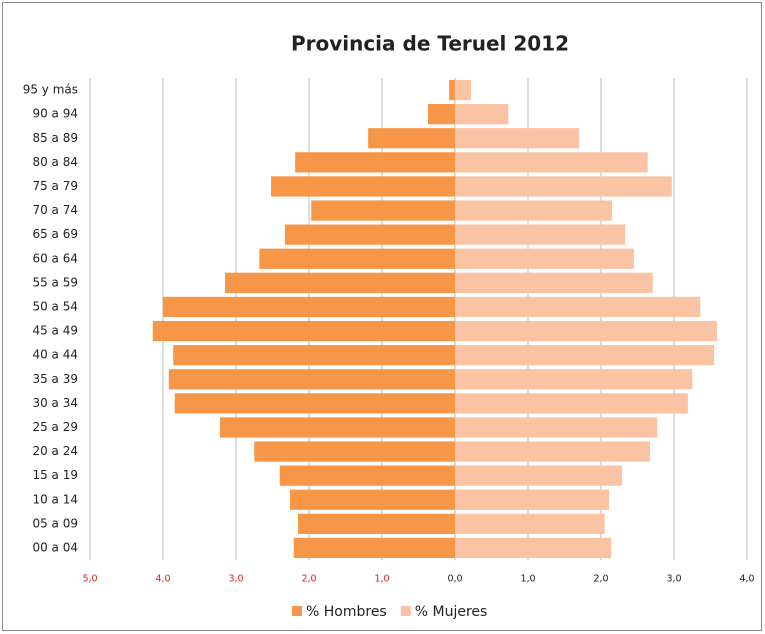 This screenshot has width=765, height=634. I want to click on y-tick-label: 70 a 74, so click(55, 210).